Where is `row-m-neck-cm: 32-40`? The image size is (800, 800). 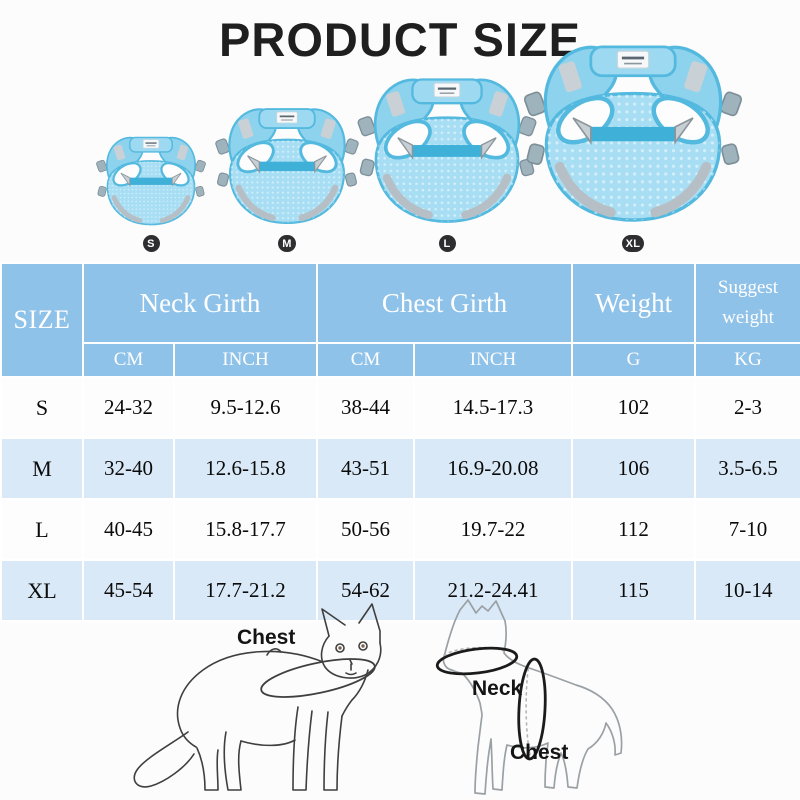
row-m-neck-cm: 32-40 is located at coordinates (128, 468).